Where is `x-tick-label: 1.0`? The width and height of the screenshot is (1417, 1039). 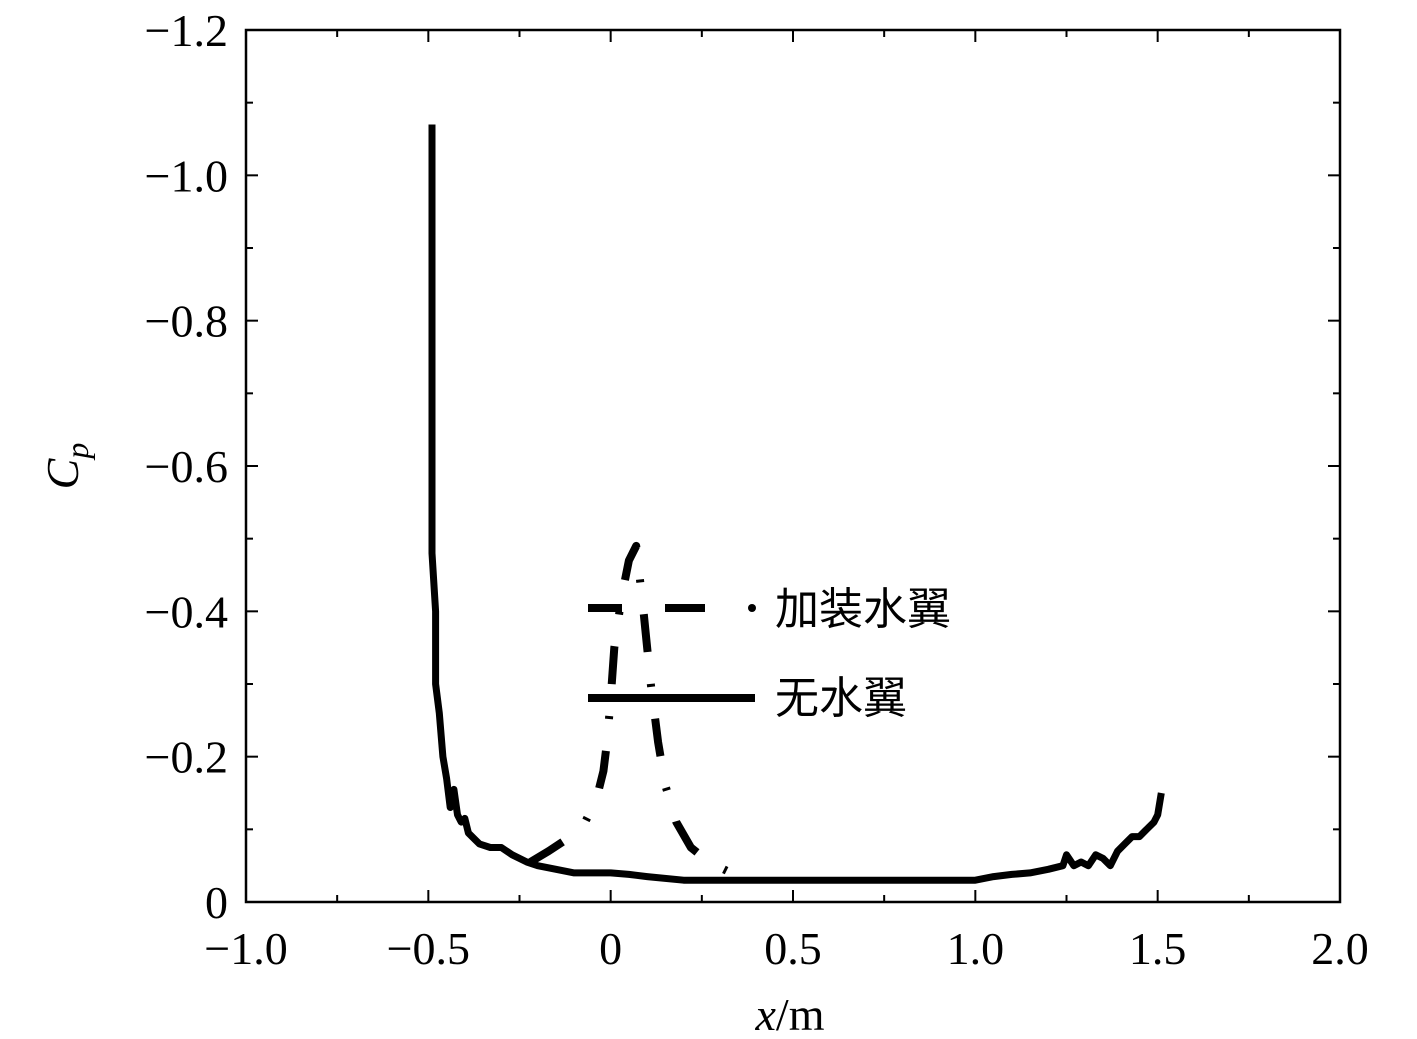
x-tick-label: 1.0 is located at coordinates (976, 948).